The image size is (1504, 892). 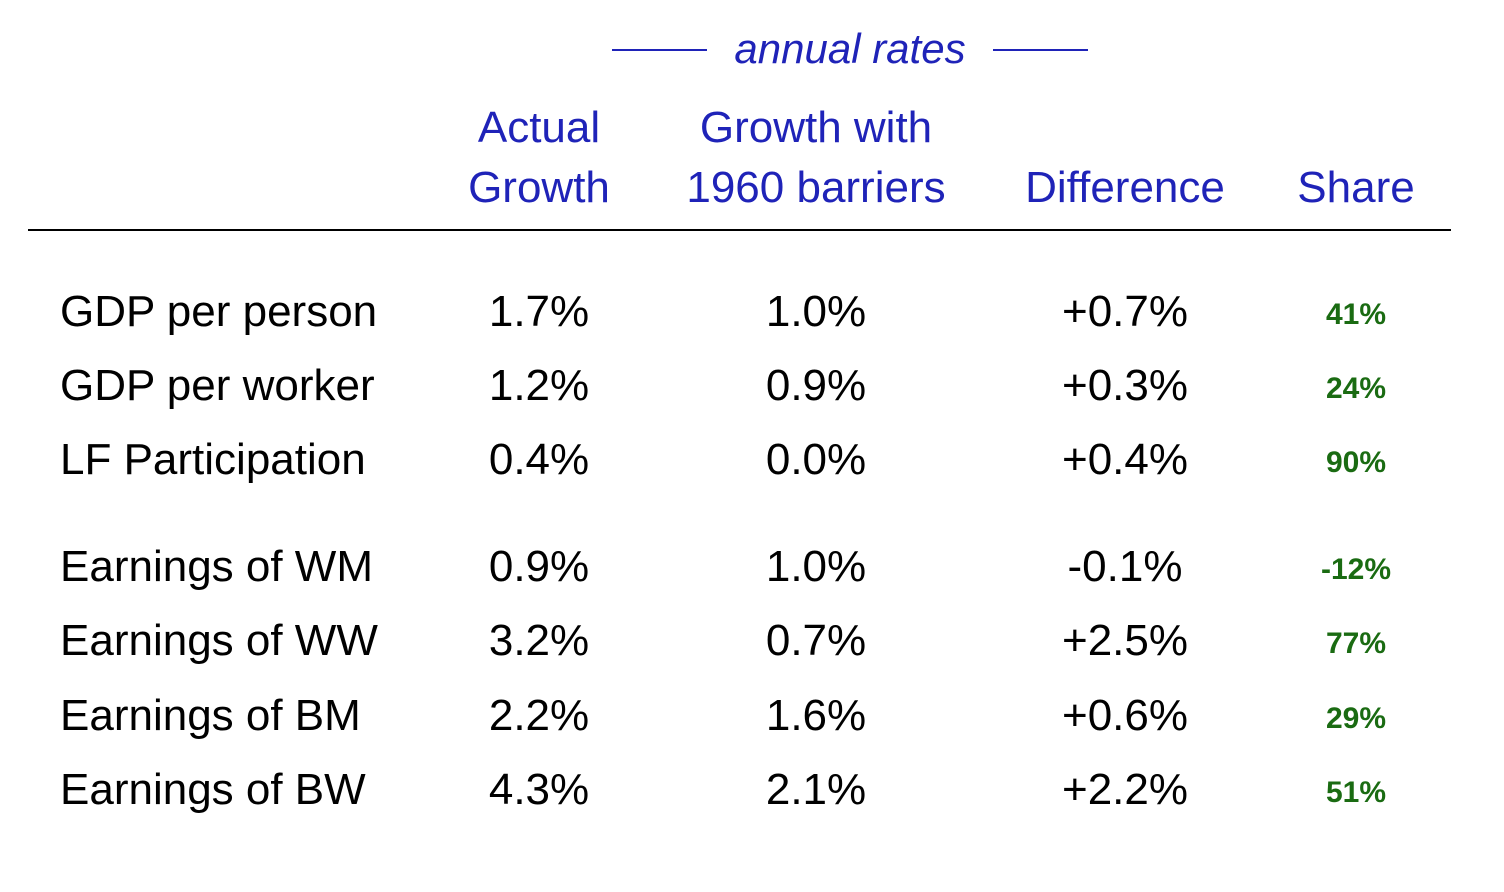 I want to click on row-label: LF Participation, so click(x=213, y=459).